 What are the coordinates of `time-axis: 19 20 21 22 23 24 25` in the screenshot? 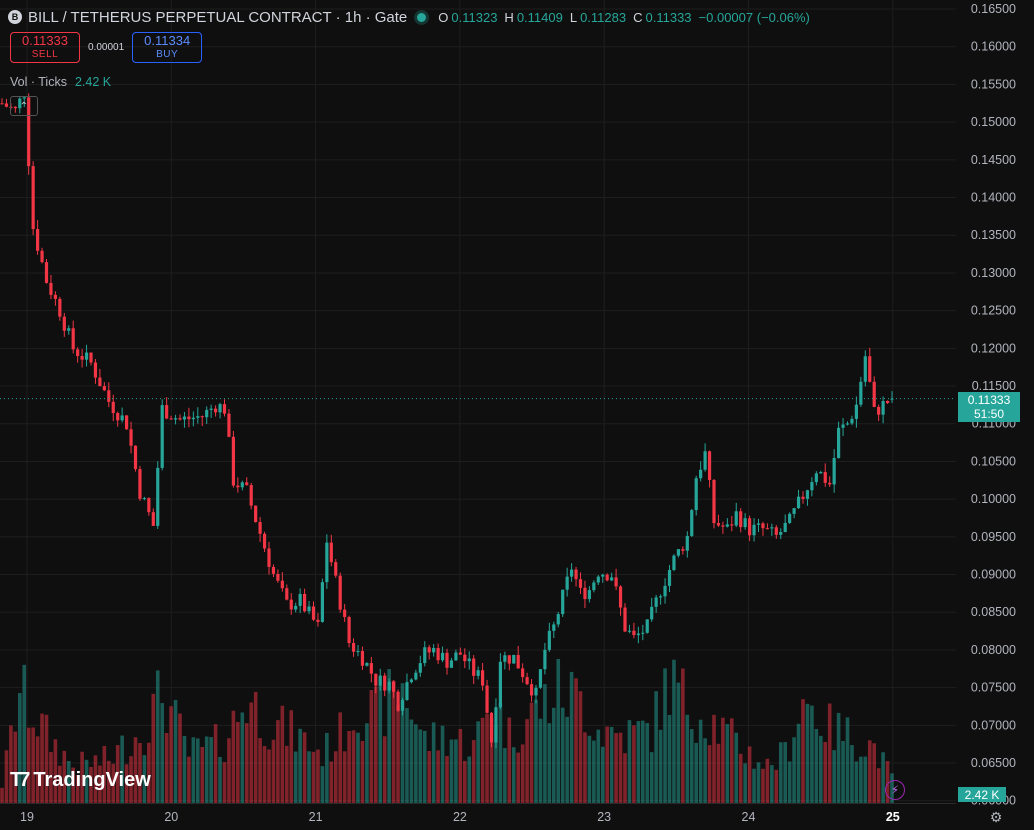 It's located at (478, 814).